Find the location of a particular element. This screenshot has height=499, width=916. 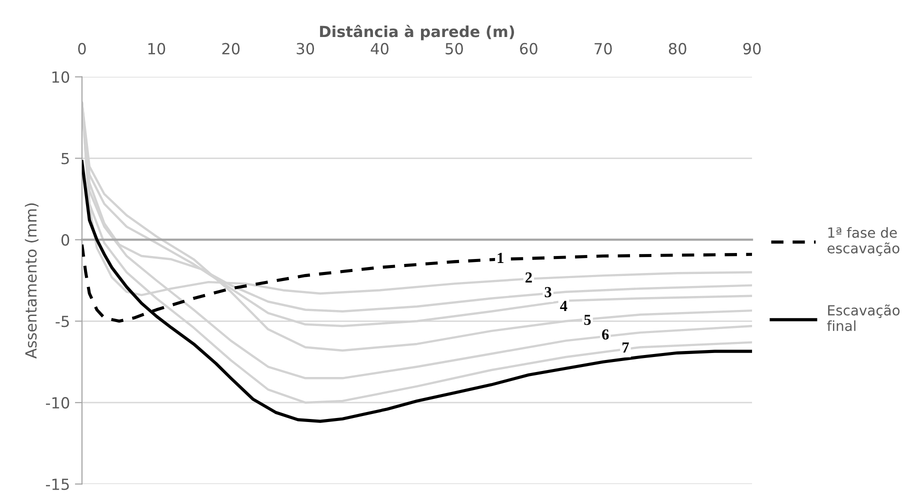

x-tick-label: 80 is located at coordinates (677, 48).